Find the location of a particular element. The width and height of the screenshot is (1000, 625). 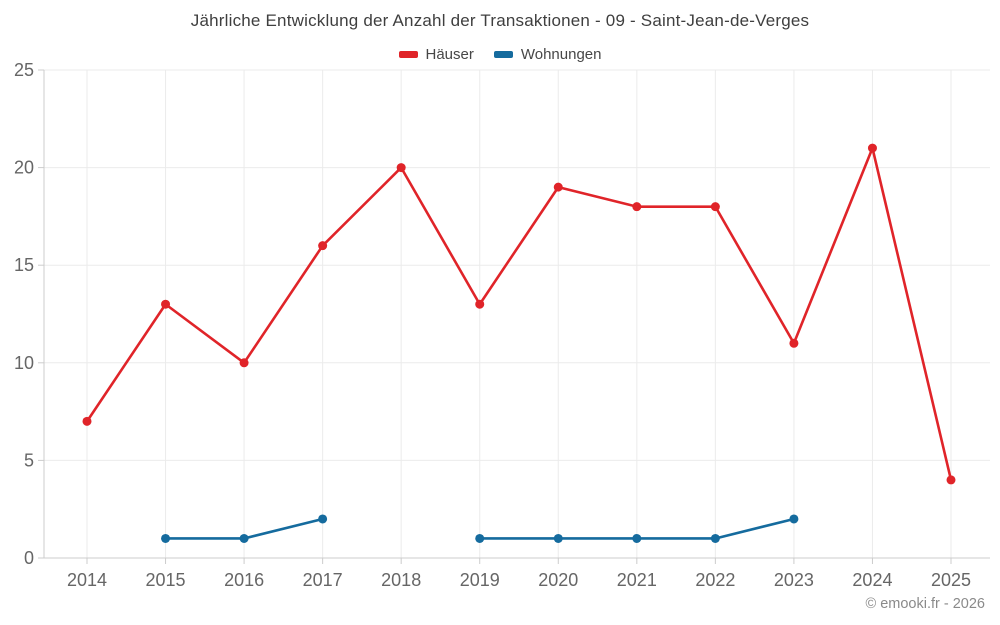

legend-item-h-user: Häuser is located at coordinates (436, 54).